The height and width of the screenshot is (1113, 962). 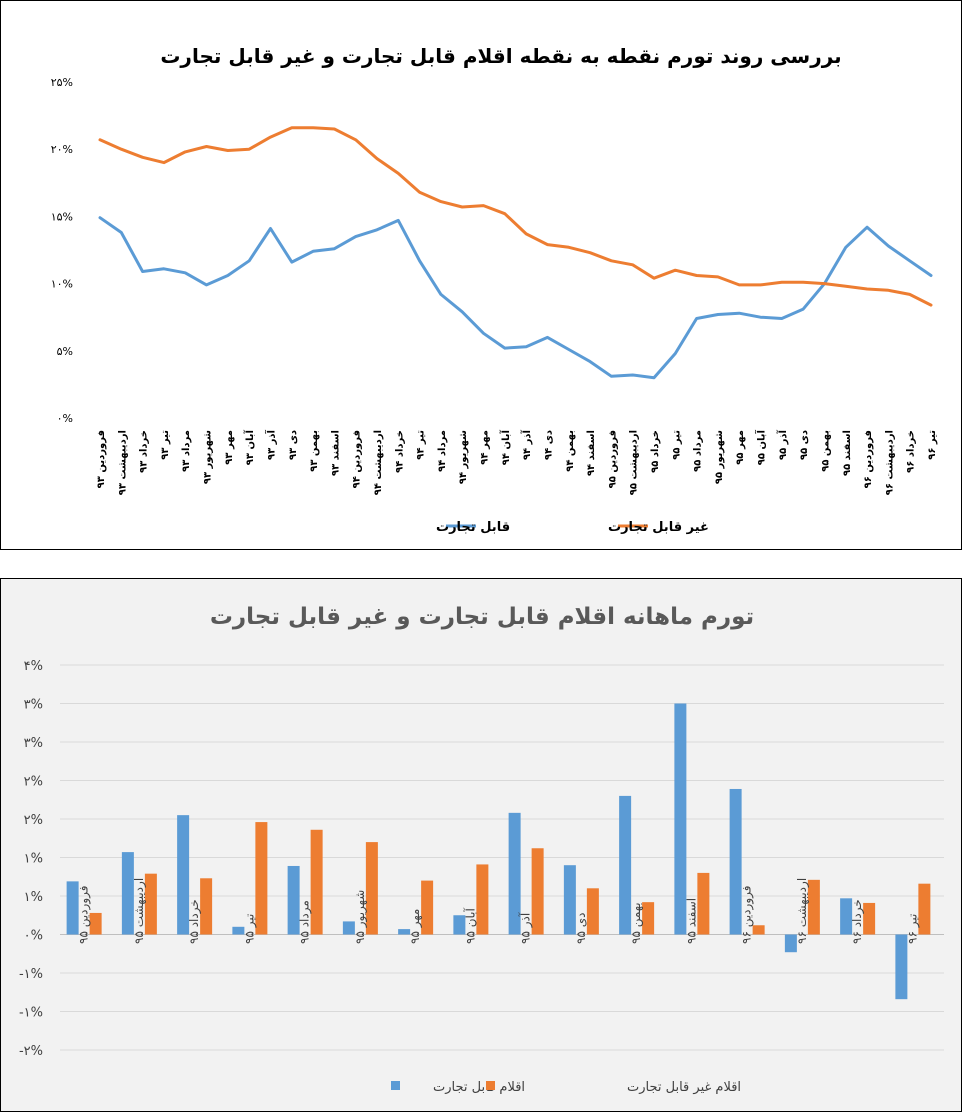 What do you see at coordinates (229, 447) in the screenshot?
I see `x-tick-label: مهر ۹۳` at bounding box center [229, 447].